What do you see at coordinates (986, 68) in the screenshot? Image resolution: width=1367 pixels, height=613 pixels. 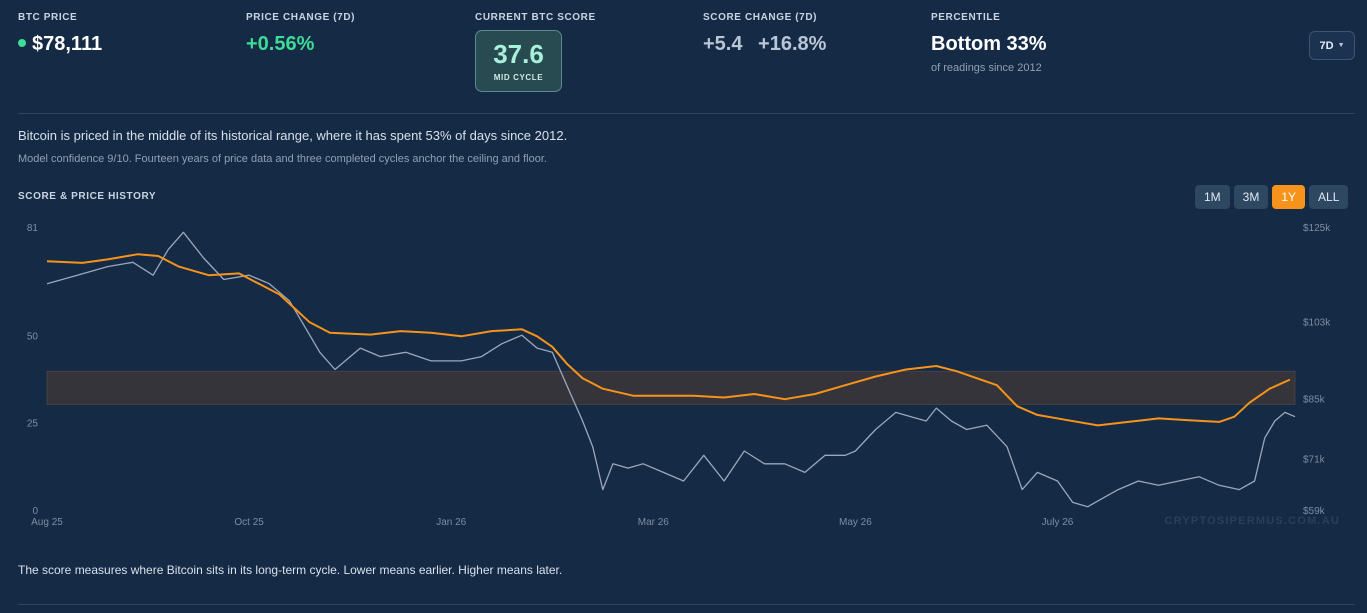 I see `percentile-sub: of readings since 2012` at bounding box center [986, 68].